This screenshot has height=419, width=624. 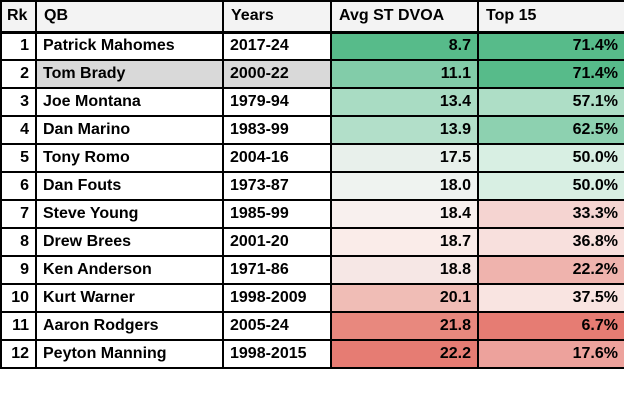 I want to click on dvoa-cell: 18.0, so click(x=404, y=186).